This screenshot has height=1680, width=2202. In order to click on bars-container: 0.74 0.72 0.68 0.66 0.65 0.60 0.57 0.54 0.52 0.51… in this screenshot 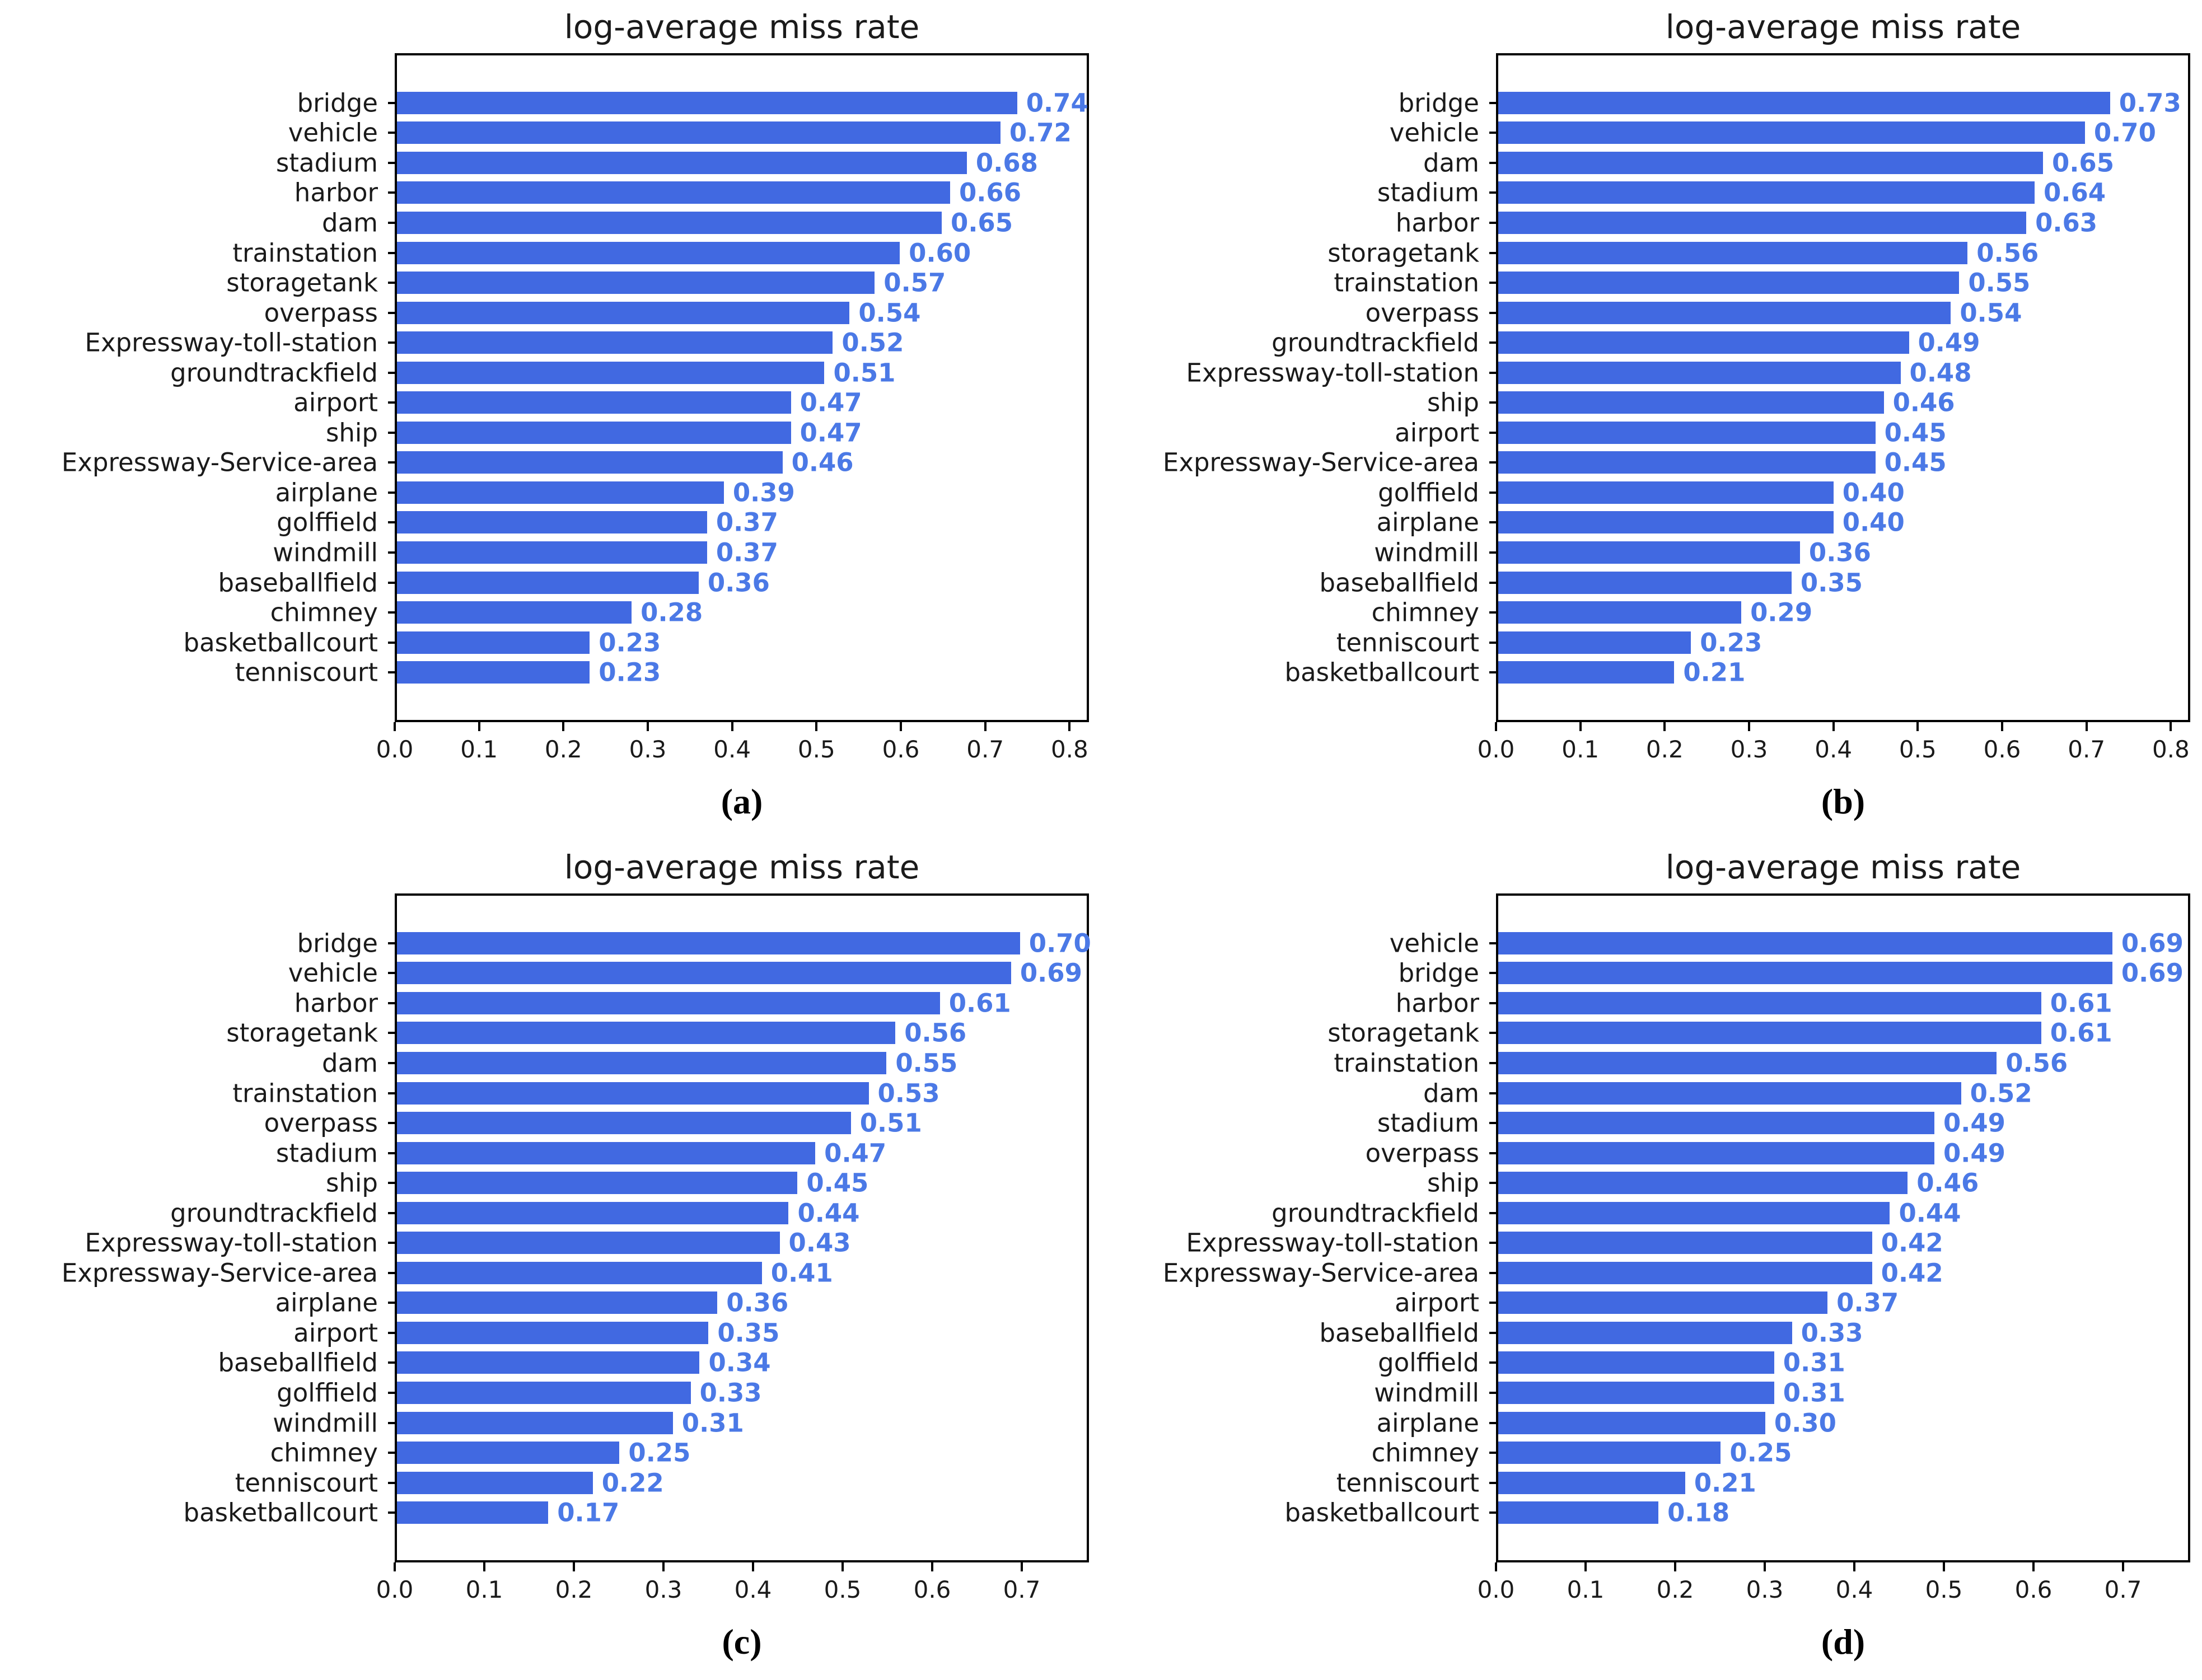, I will do `click(742, 387)`.